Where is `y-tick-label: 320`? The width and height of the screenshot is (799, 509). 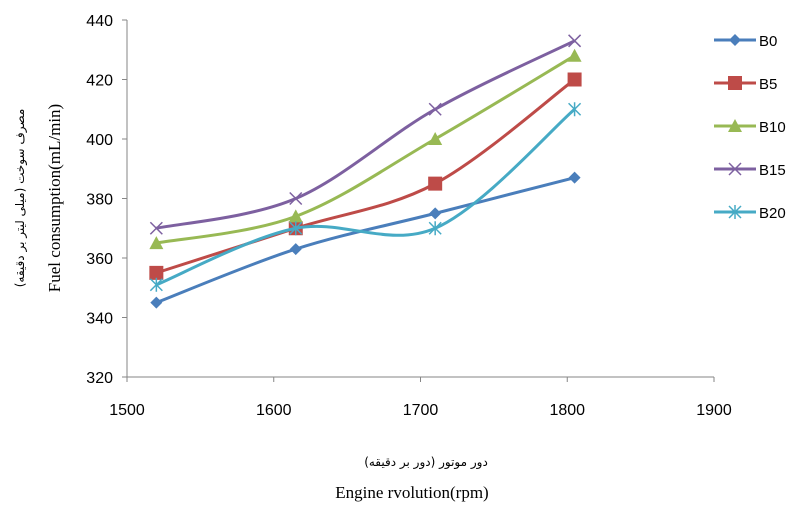 y-tick-label: 320 is located at coordinates (99, 378).